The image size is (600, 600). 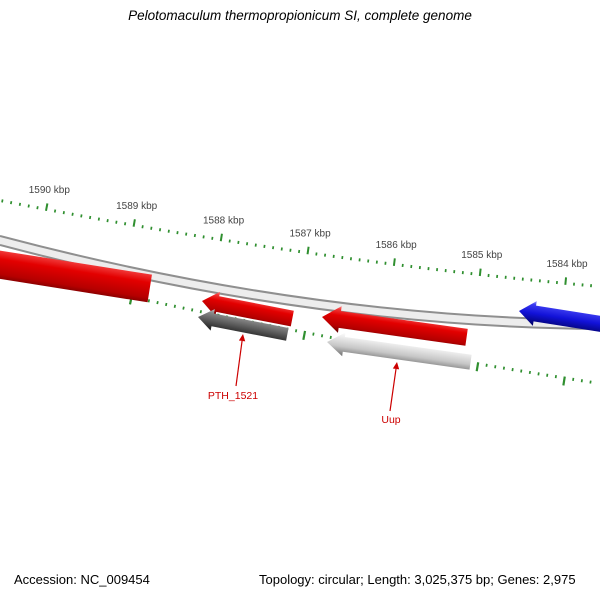 I want to click on axis-tick-label: 1586 kbp, so click(x=397, y=245).